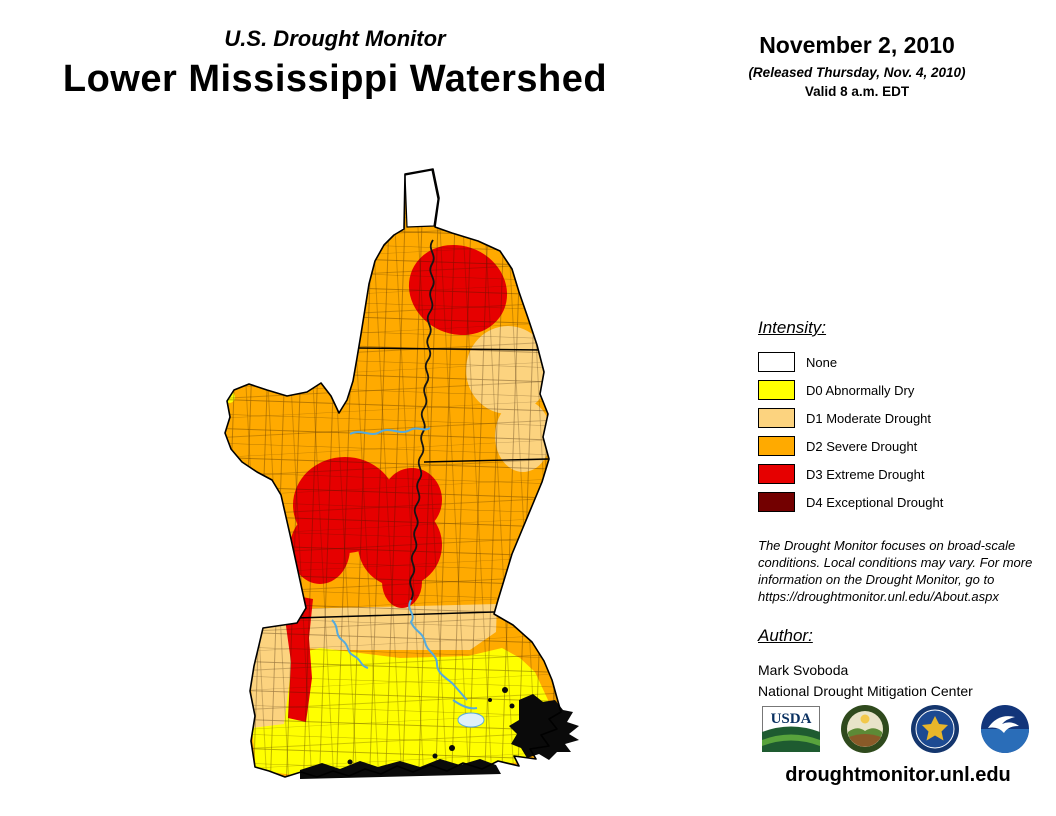  I want to click on red-river, so click(350, 644).